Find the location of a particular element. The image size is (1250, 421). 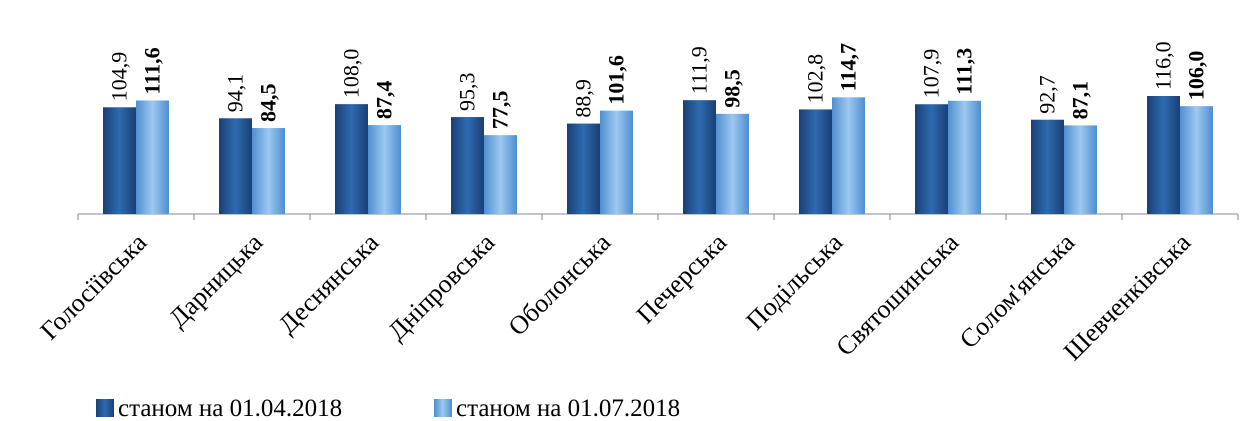

data-label-series-1: 88,9 is located at coordinates (583, 98).